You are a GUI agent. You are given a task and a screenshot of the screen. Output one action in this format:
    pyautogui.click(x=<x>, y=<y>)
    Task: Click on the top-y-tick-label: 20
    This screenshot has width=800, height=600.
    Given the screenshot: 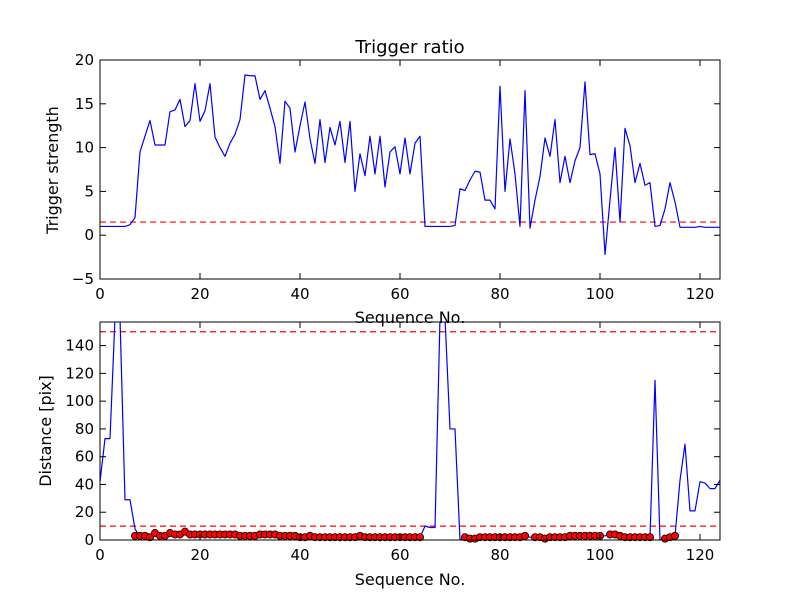 What is the action you would take?
    pyautogui.click(x=84, y=60)
    